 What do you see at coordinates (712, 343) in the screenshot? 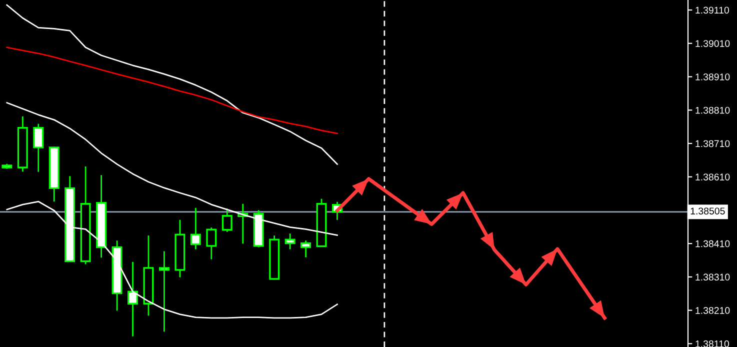
I see `y-tick-label: 1.38110` at bounding box center [712, 343].